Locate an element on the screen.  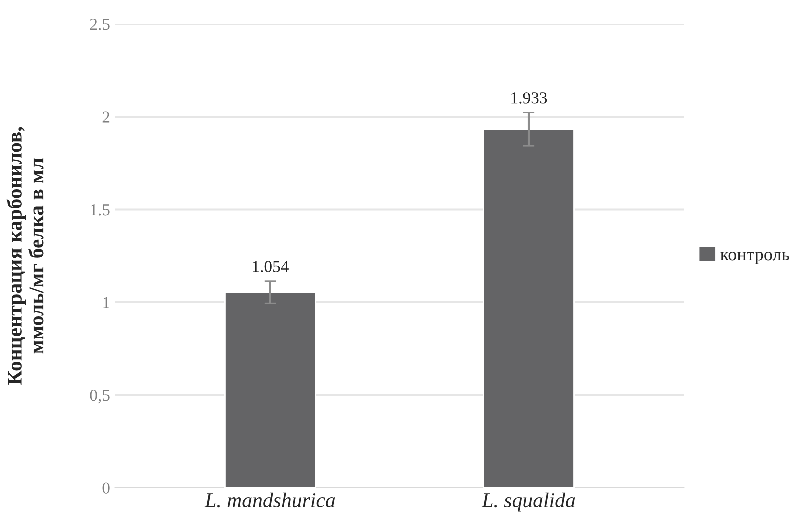
y-tick-label: 2 is located at coordinates (106, 117).